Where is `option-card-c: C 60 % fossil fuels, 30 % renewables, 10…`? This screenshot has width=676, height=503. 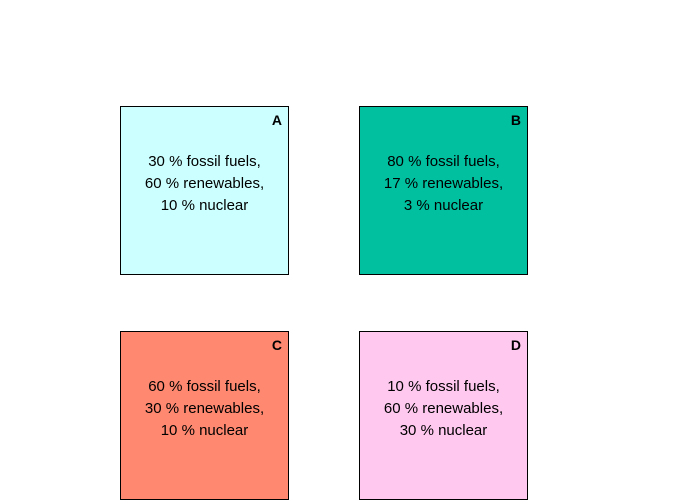 option-card-c: C 60 % fossil fuels, 30 % renewables, 10… is located at coordinates (204, 415).